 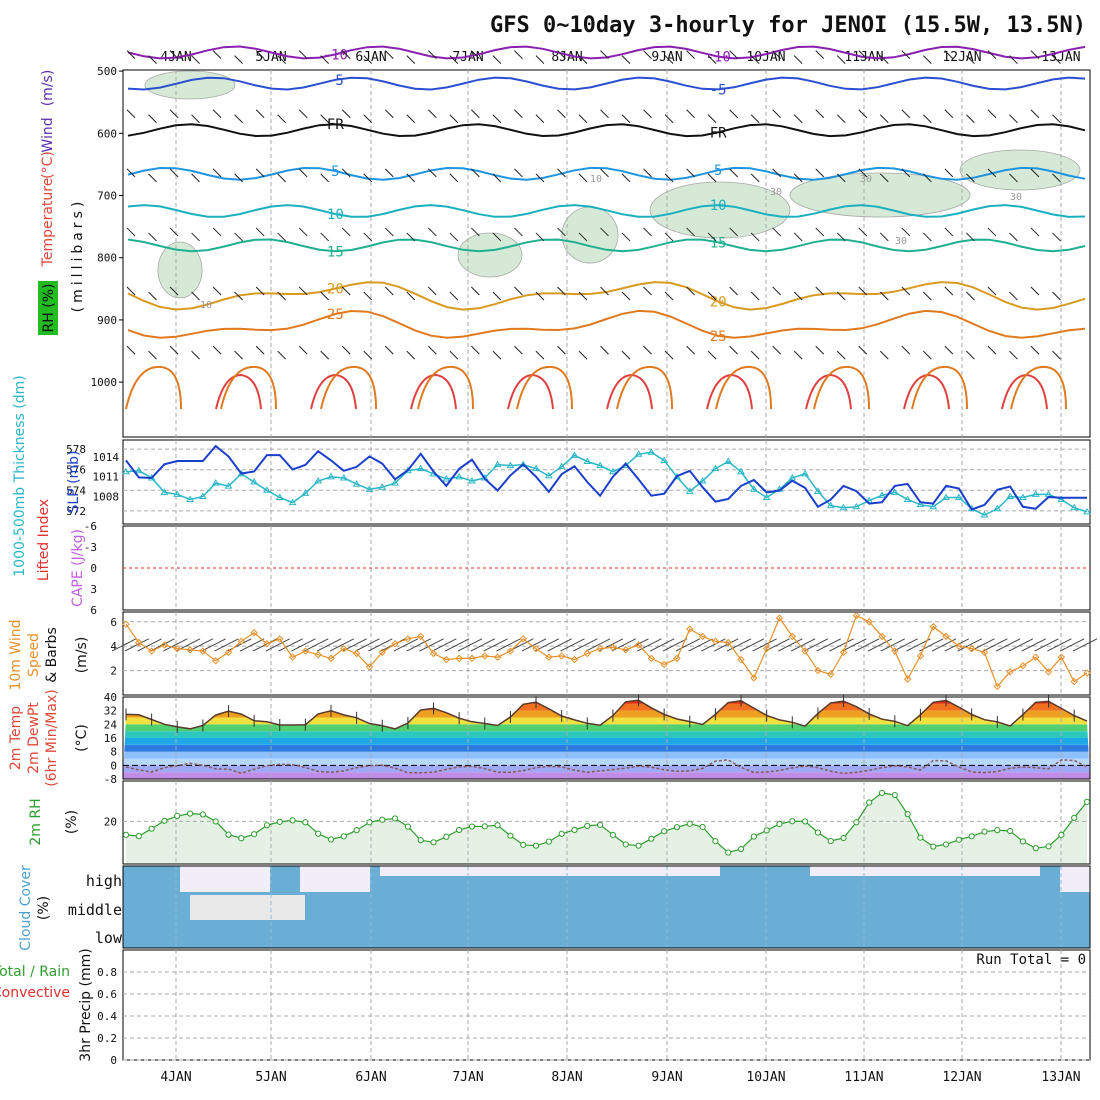 I want to click on temp-ytick-label: 24, so click(x=111, y=724).